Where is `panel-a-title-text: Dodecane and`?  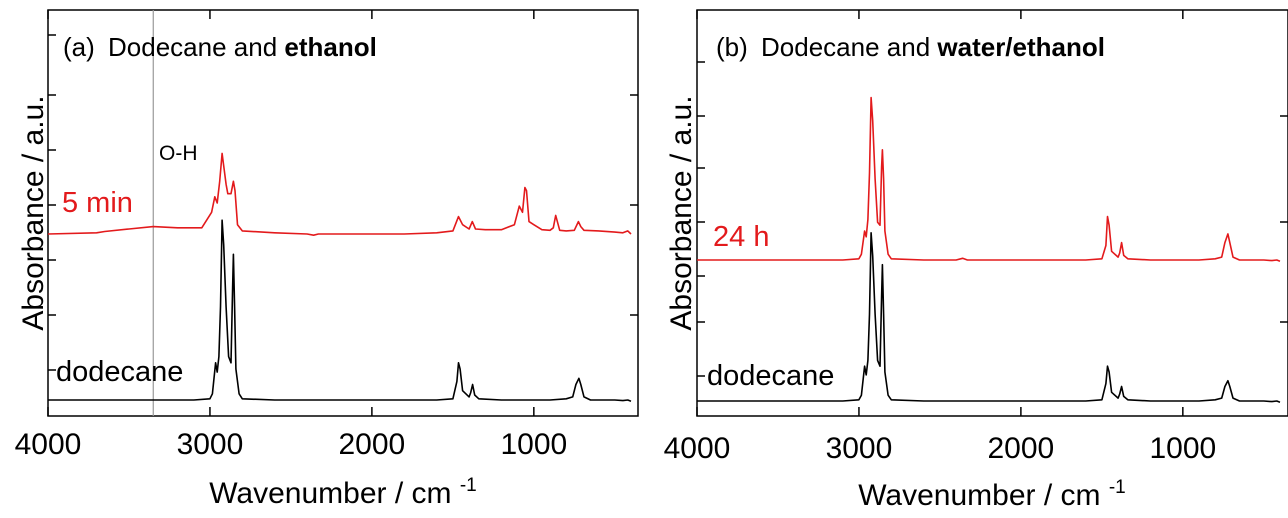
panel-a-title-text: Dodecane and is located at coordinates (196, 47).